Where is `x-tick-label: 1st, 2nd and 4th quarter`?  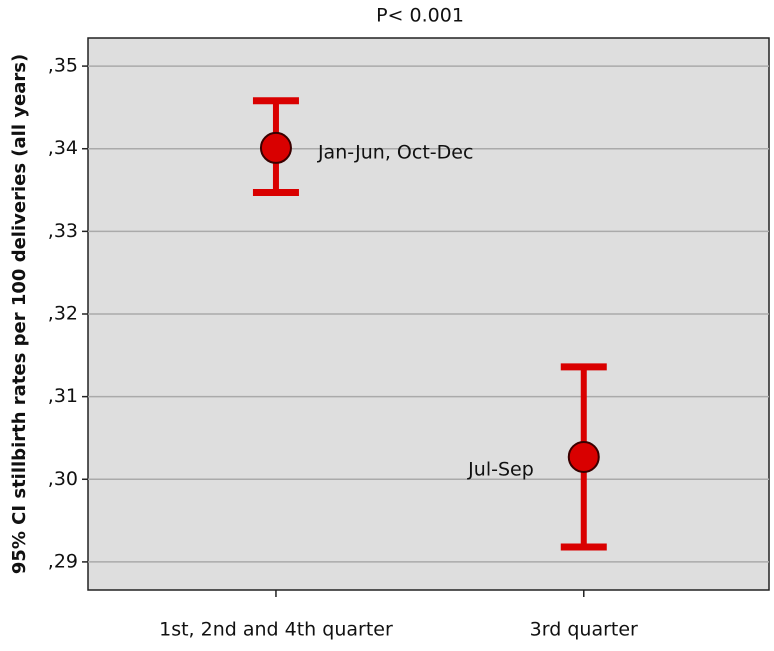 x-tick-label: 1st, 2nd and 4th quarter is located at coordinates (276, 630).